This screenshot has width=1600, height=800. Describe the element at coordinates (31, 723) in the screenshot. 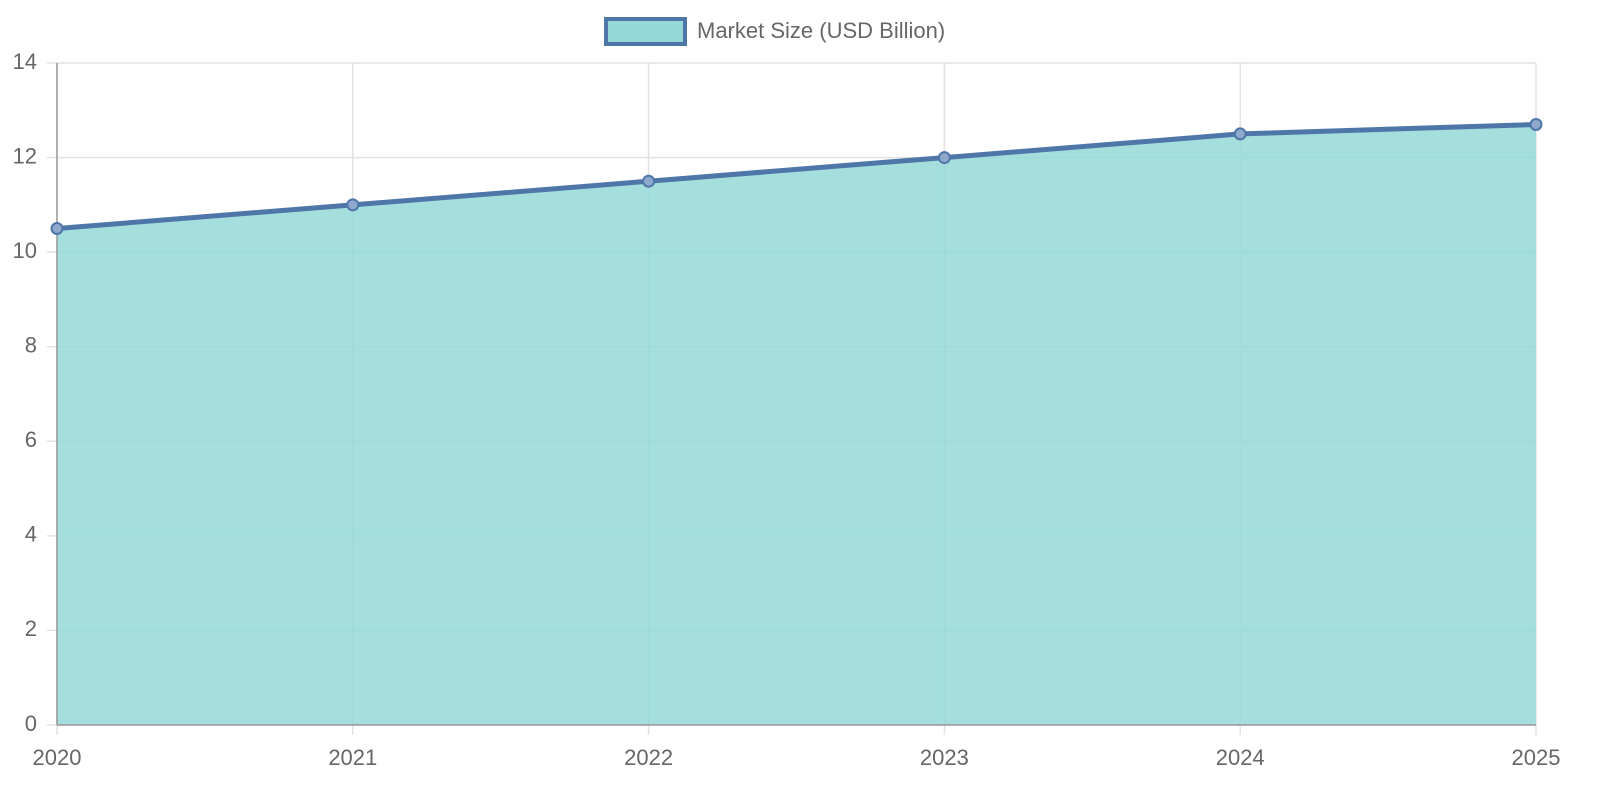

I see `y-tick-label: 0` at that location.